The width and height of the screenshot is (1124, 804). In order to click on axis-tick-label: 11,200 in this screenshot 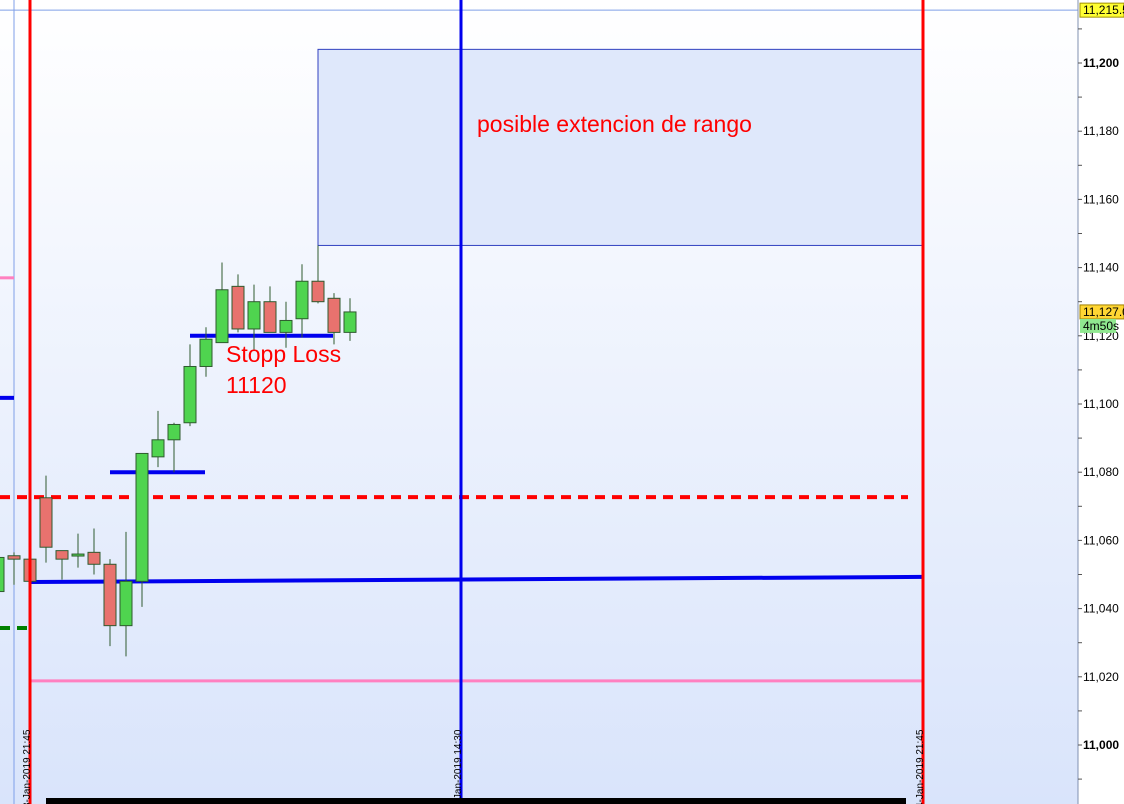, I will do `click(1101, 63)`.